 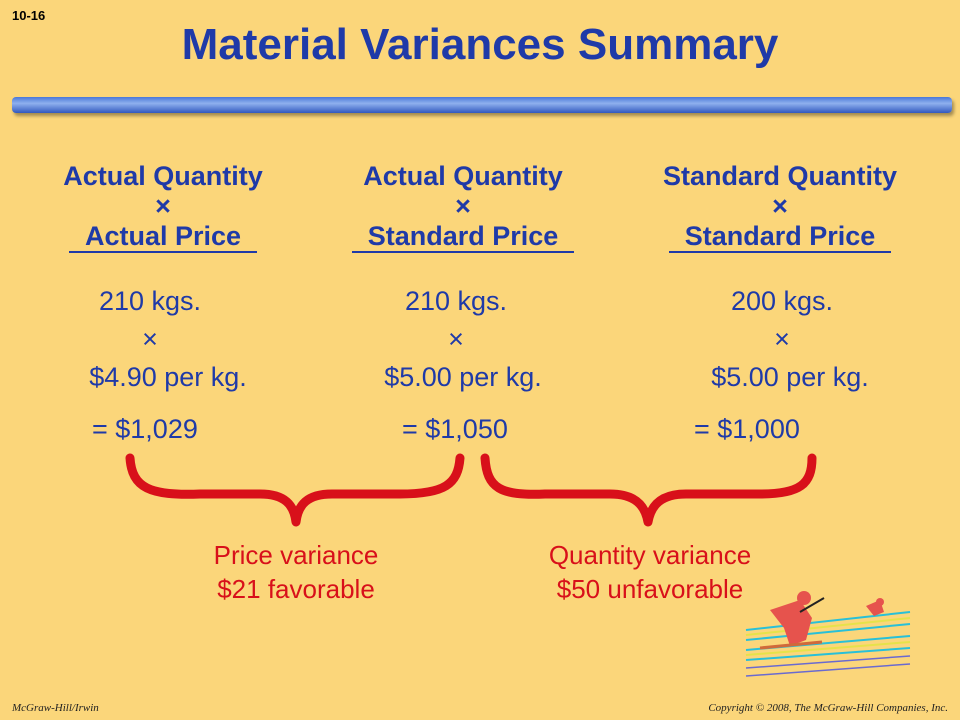 I want to click on column-head: Standard Quantity, so click(x=780, y=176).